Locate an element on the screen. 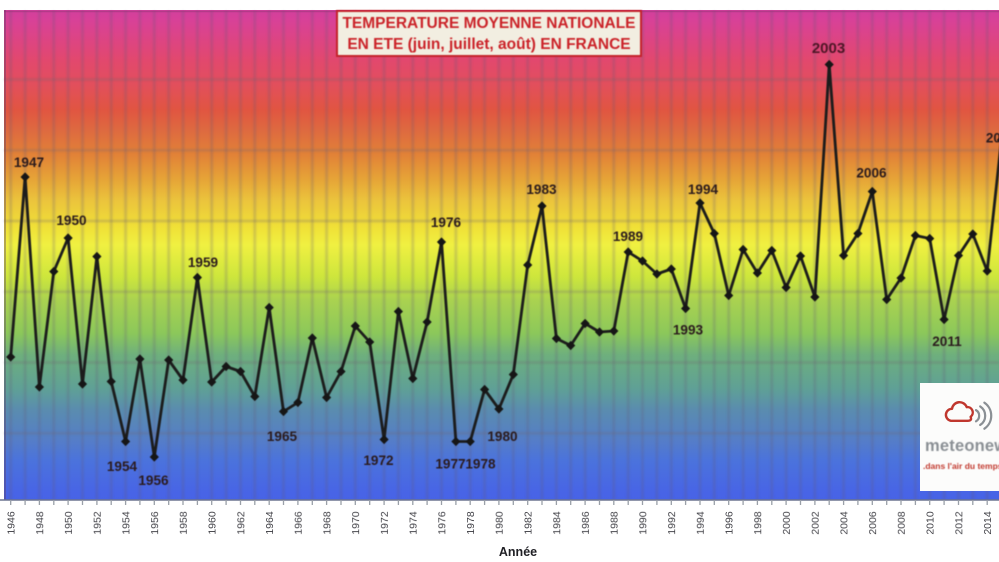 The width and height of the screenshot is (999, 562). svg-text: 1986 is located at coordinates (586, 523).